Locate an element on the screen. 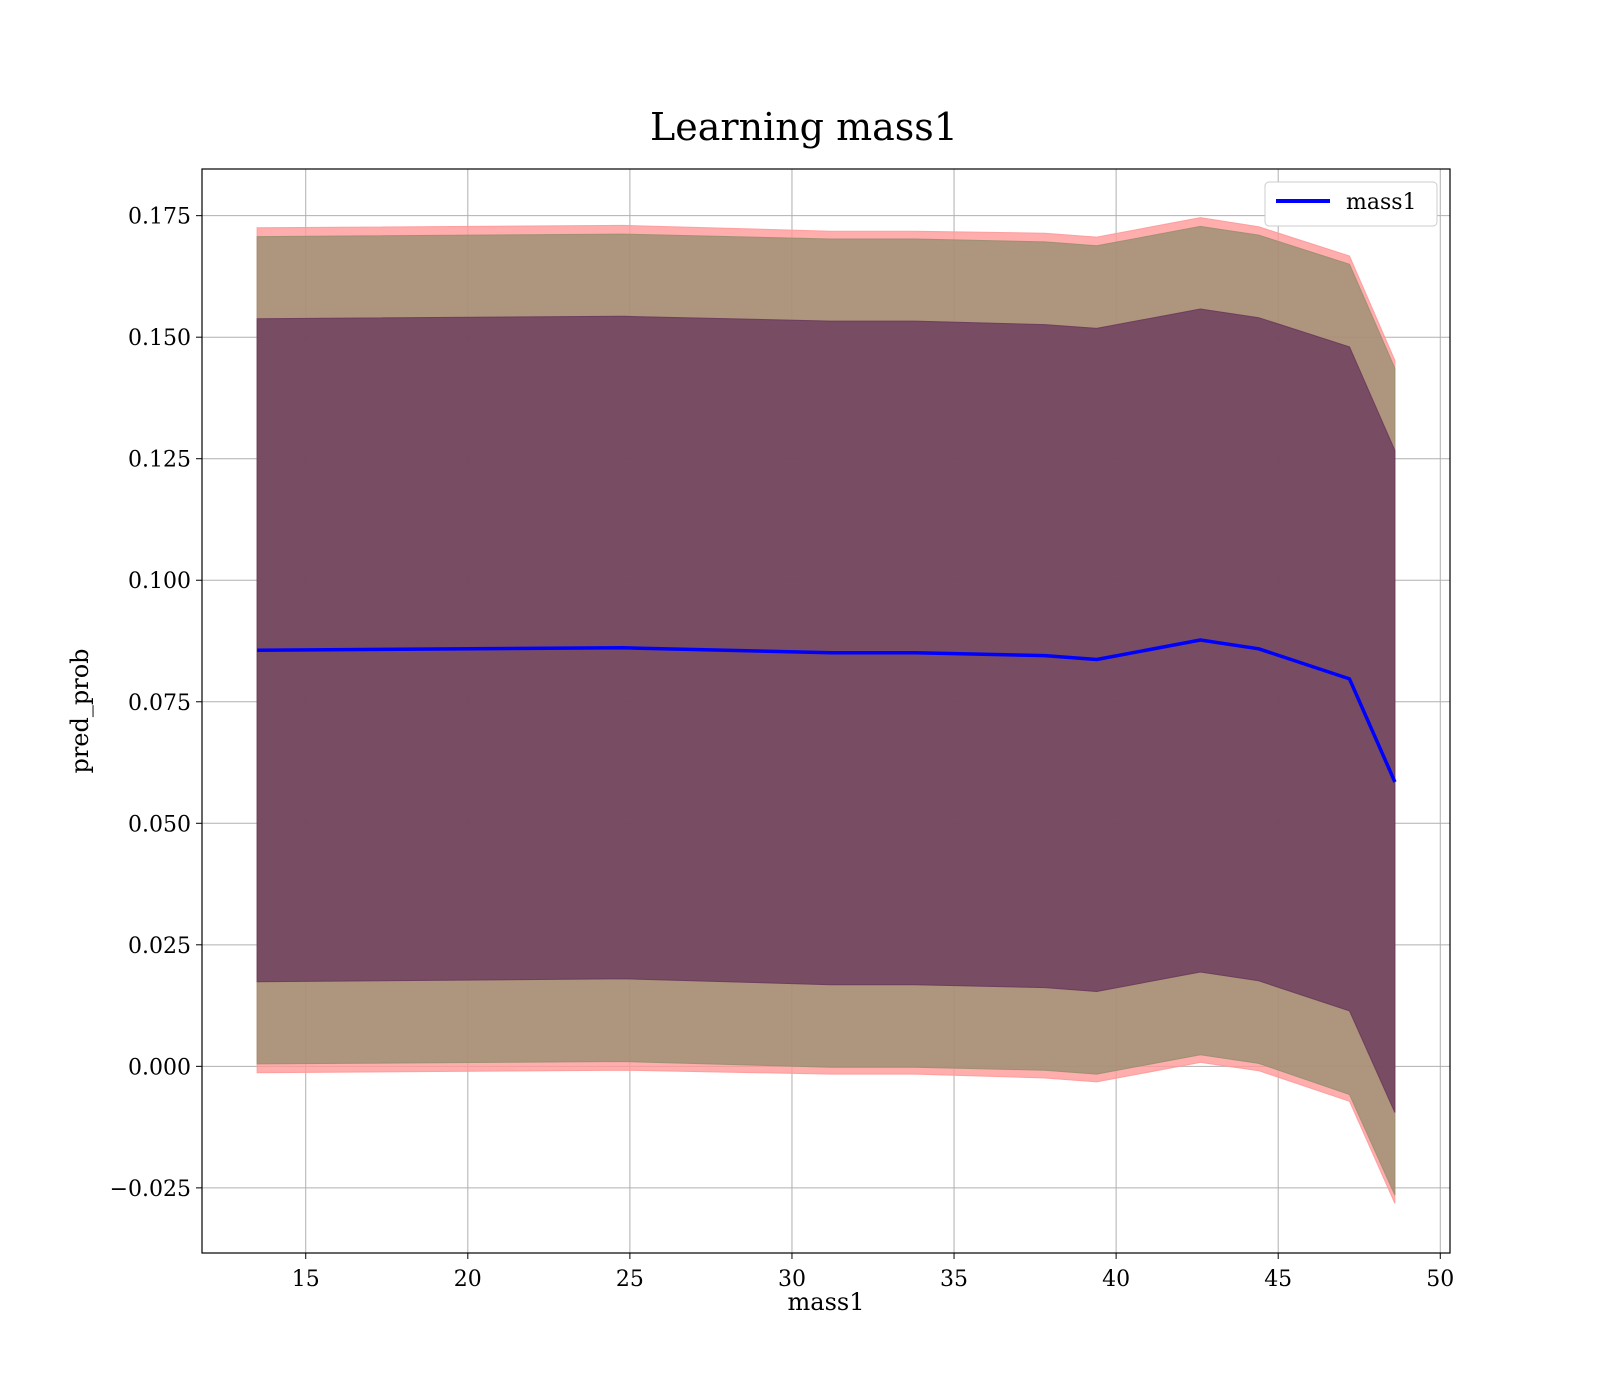 The height and width of the screenshot is (1400, 1600). x-axis-label: mass1 is located at coordinates (826, 1302).